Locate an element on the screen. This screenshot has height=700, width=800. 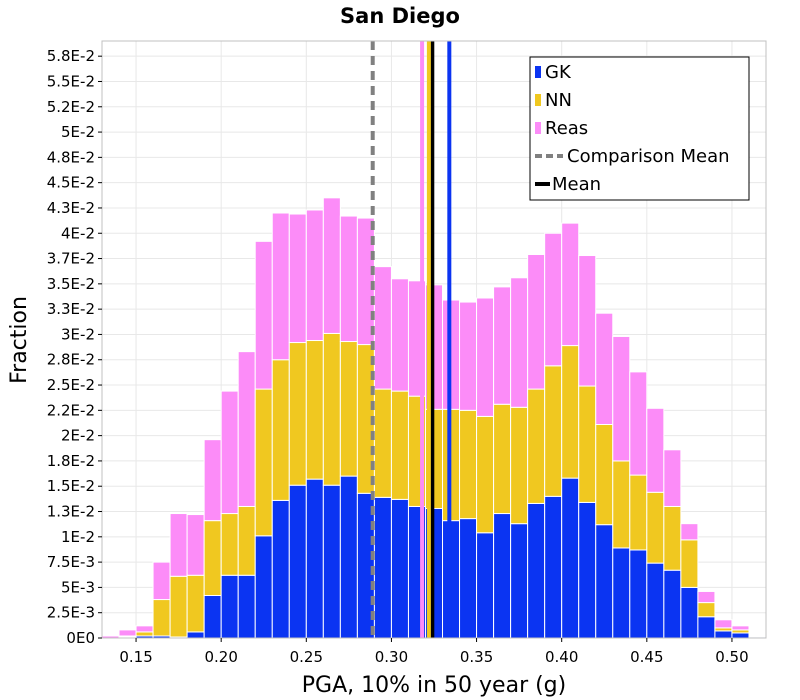
y-tick-label: 2.5E-3 is located at coordinates (71, 613).